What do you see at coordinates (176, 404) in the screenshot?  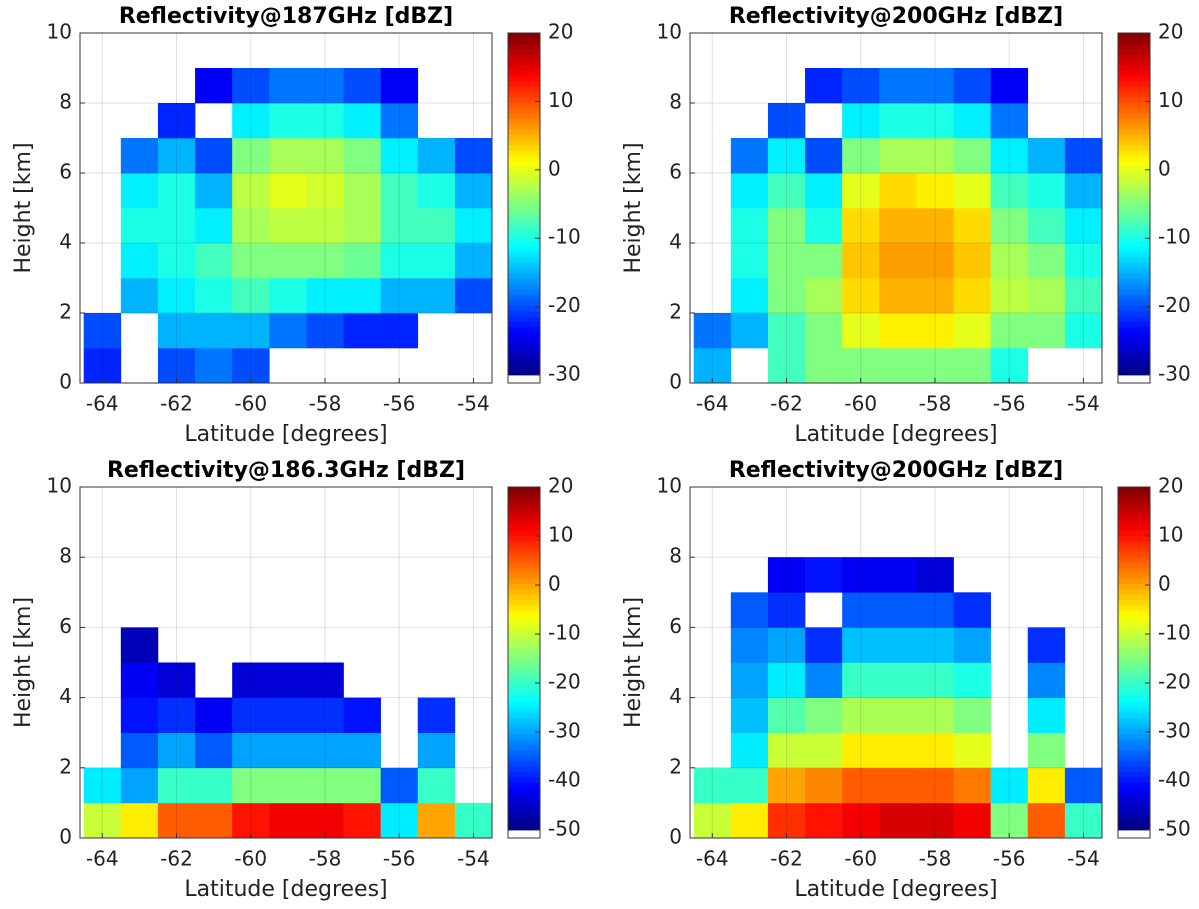 I see `x-tick-label: -62` at bounding box center [176, 404].